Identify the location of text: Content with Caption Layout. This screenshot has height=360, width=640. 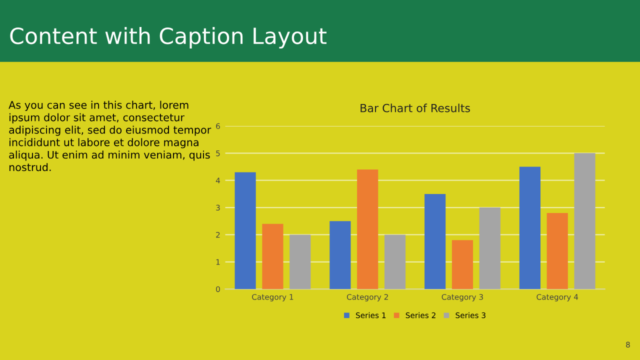
(168, 38).